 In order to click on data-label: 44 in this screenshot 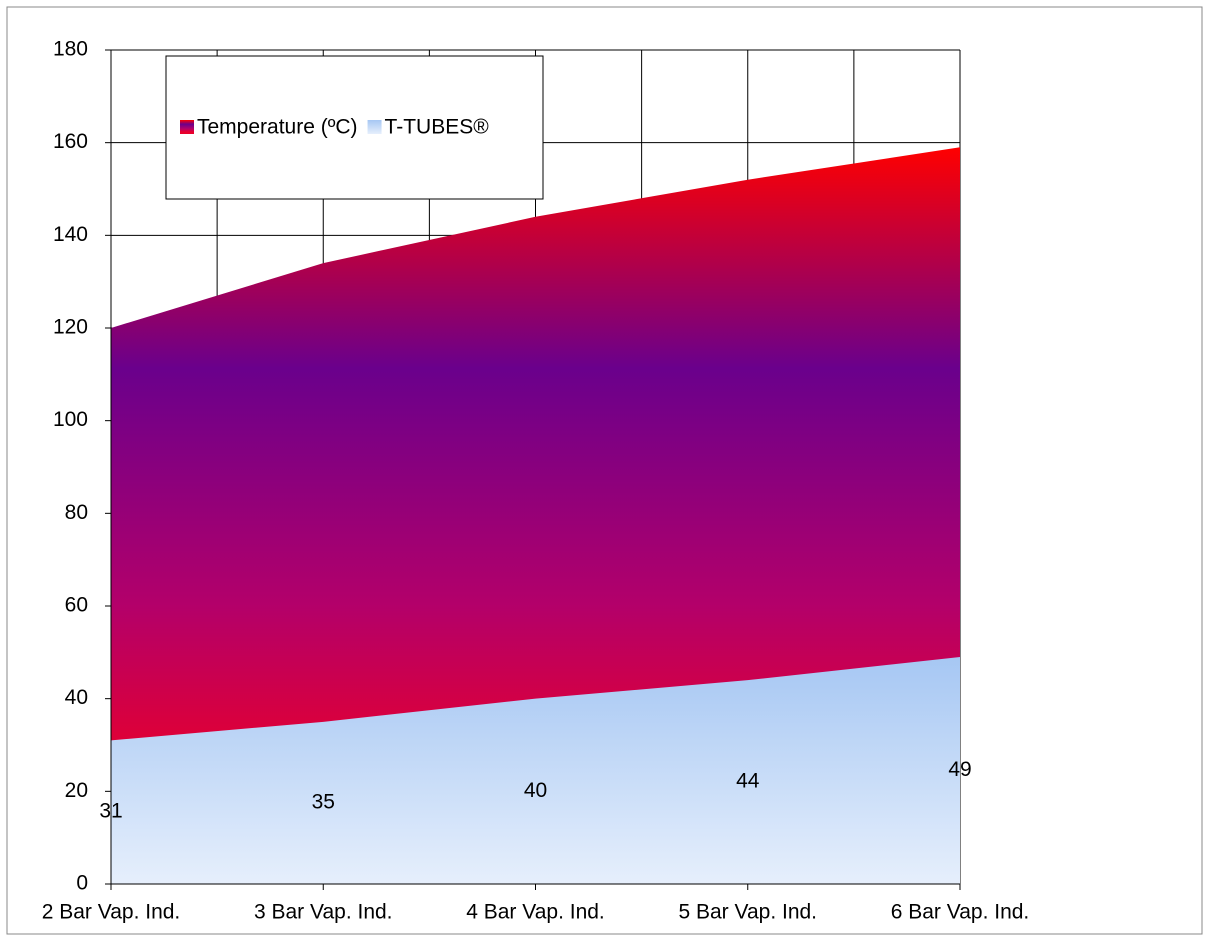, I will do `click(748, 781)`.